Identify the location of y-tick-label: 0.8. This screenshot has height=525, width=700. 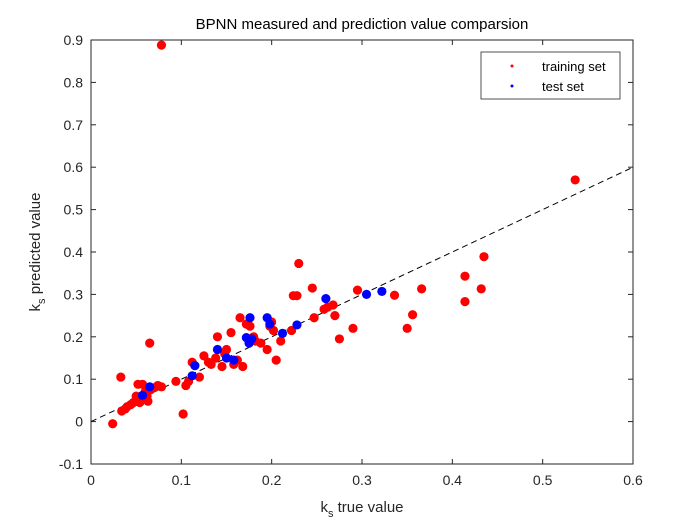
(74, 82).